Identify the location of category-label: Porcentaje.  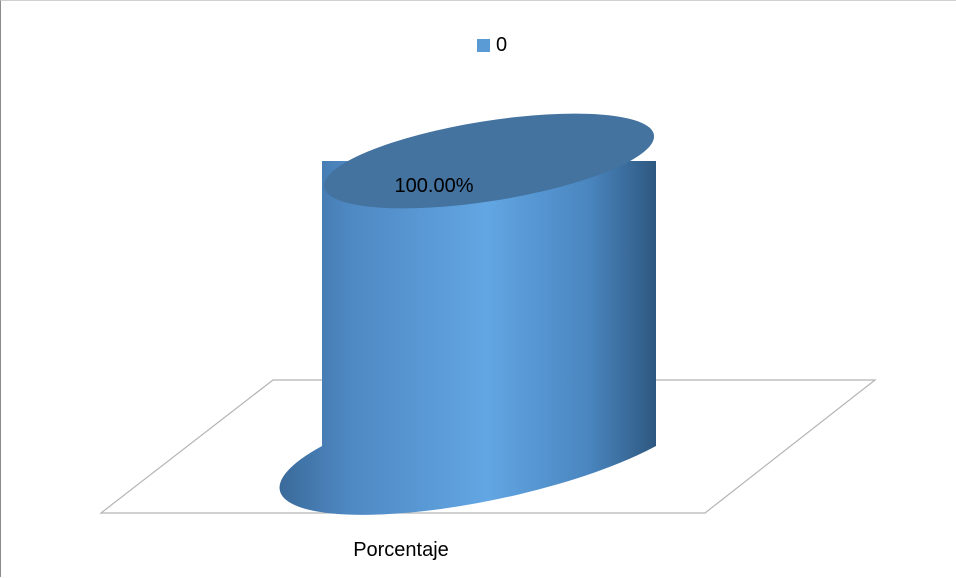
(401, 550).